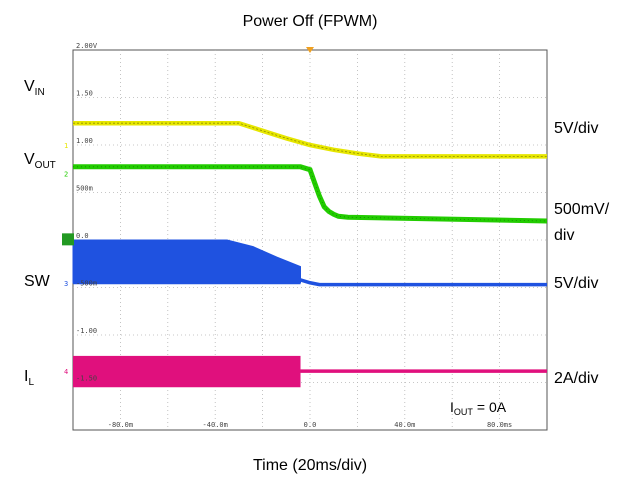 The height and width of the screenshot is (480, 641). Describe the element at coordinates (423, 282) in the screenshot. I see `sw-settled-trace` at that location.